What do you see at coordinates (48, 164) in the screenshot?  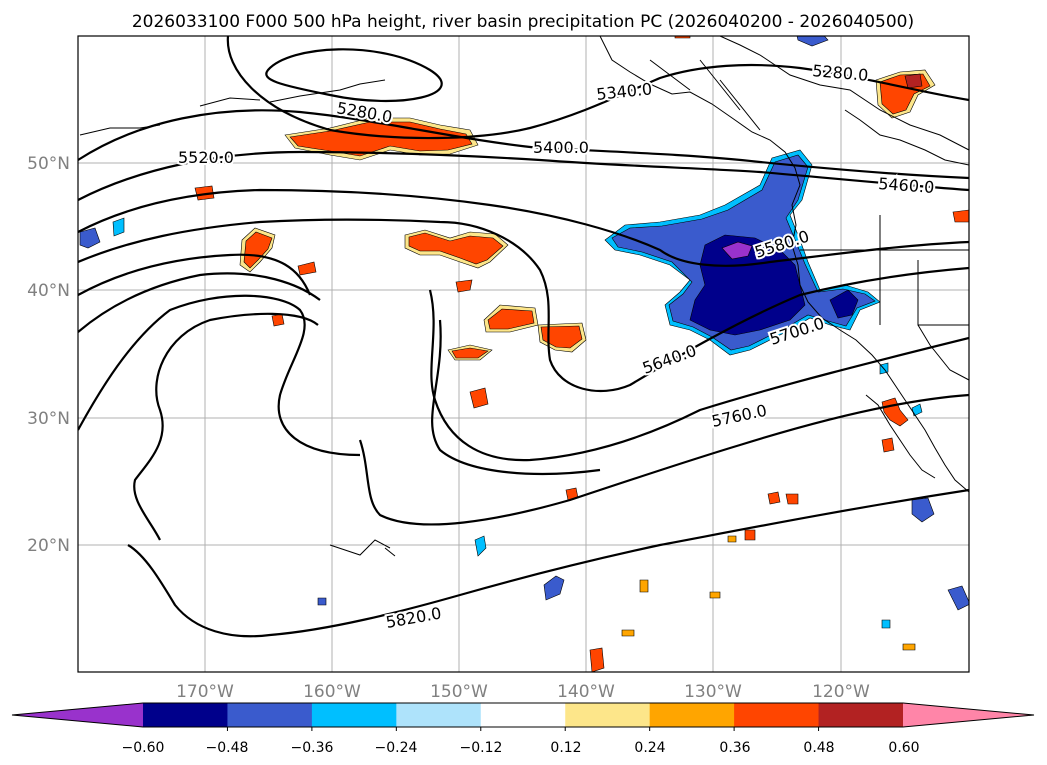 I see `lat-label: 50°N` at bounding box center [48, 164].